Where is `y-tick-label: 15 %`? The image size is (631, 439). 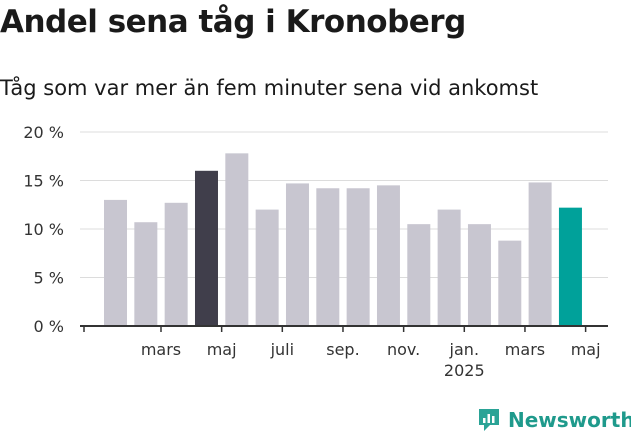 y-tick-label: 15 % is located at coordinates (43, 181).